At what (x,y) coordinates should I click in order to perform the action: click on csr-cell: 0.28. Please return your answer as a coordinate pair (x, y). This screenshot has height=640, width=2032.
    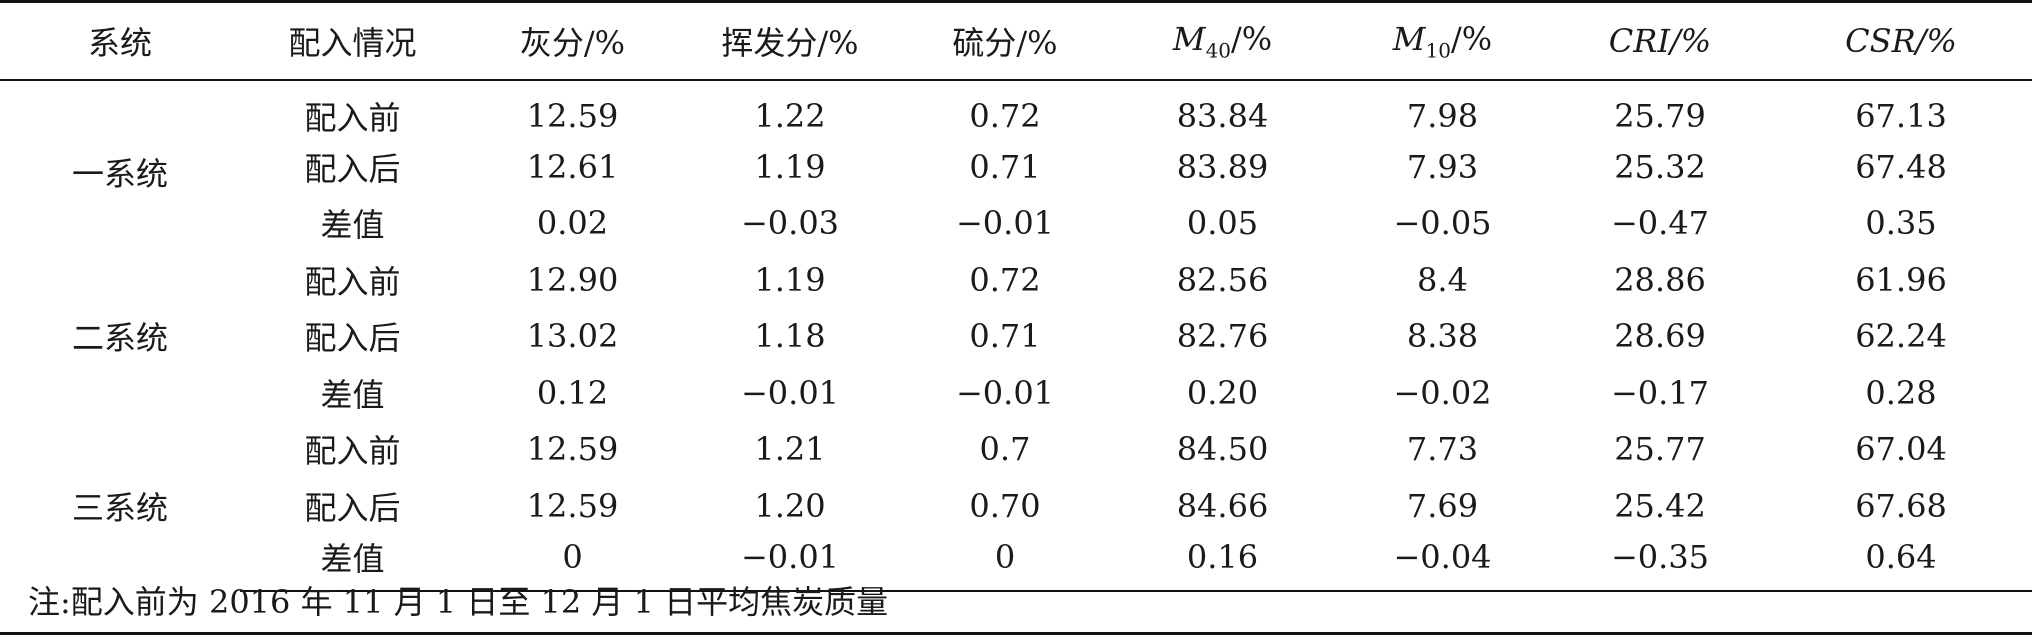
    Looking at the image, I should click on (1901, 392).